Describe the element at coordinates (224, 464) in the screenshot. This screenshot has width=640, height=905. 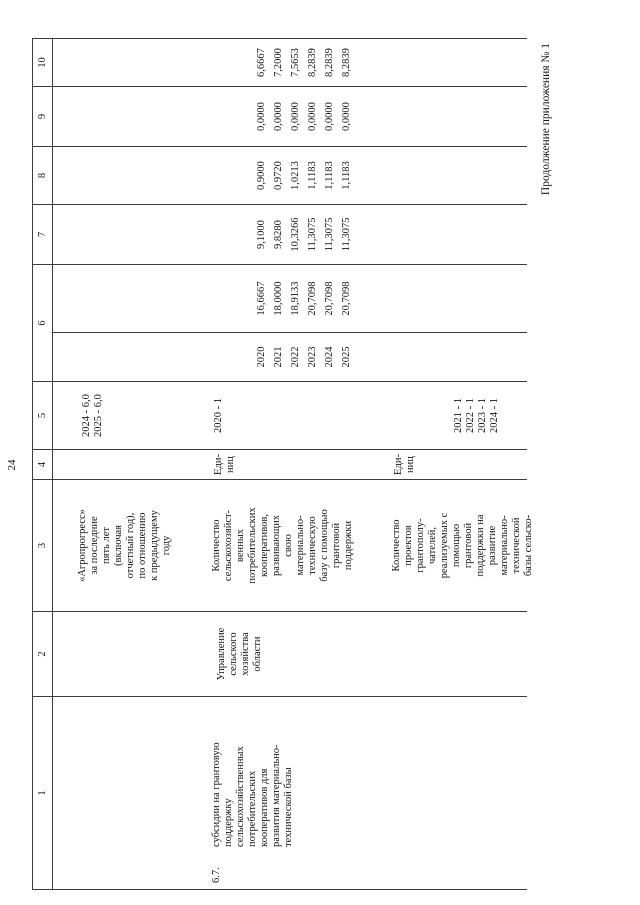
I see `indicator-2-unit: Еди- ниц` at that location.